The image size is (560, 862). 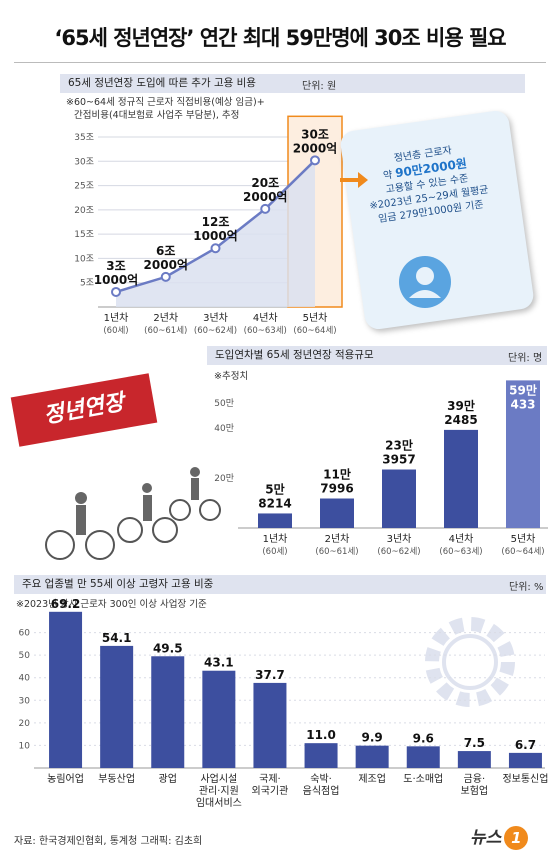 What do you see at coordinates (294, 355) in the screenshot?
I see `scale-chart-title: 도입연차별 65세 정년연장 적용규모` at bounding box center [294, 355].